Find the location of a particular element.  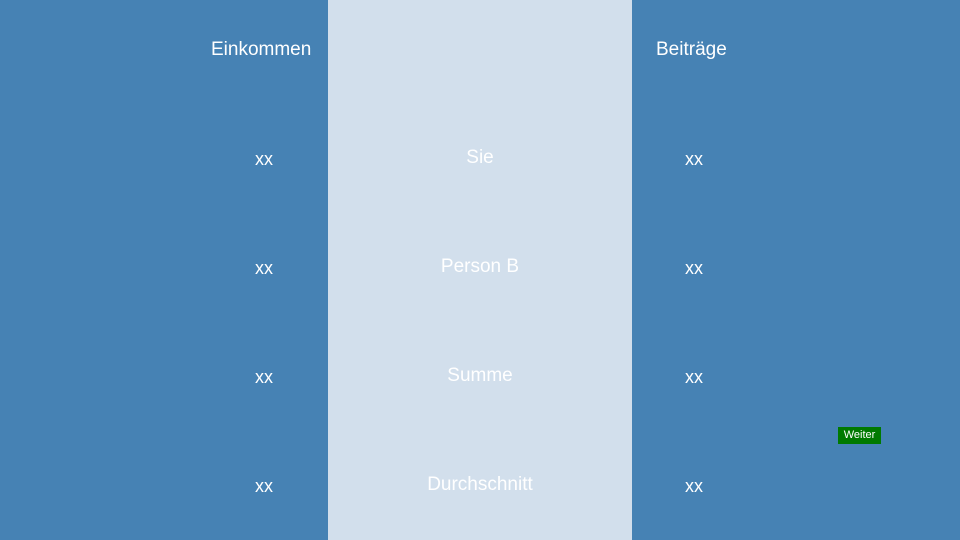

table-row: xx Summe xx is located at coordinates (480, 377).